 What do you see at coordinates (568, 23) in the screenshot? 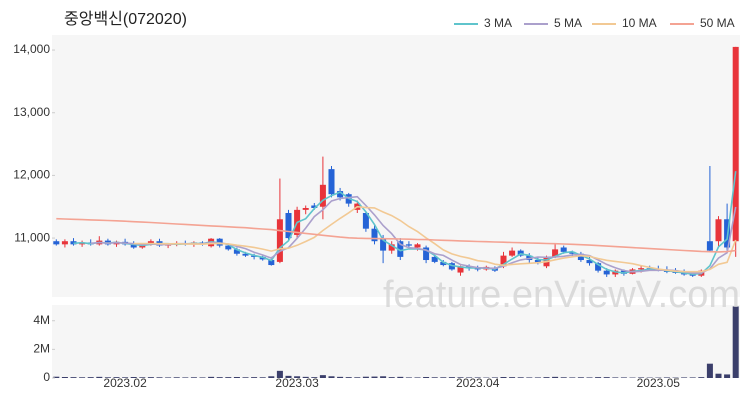
I see `legend-label: 5 MA` at bounding box center [568, 23].